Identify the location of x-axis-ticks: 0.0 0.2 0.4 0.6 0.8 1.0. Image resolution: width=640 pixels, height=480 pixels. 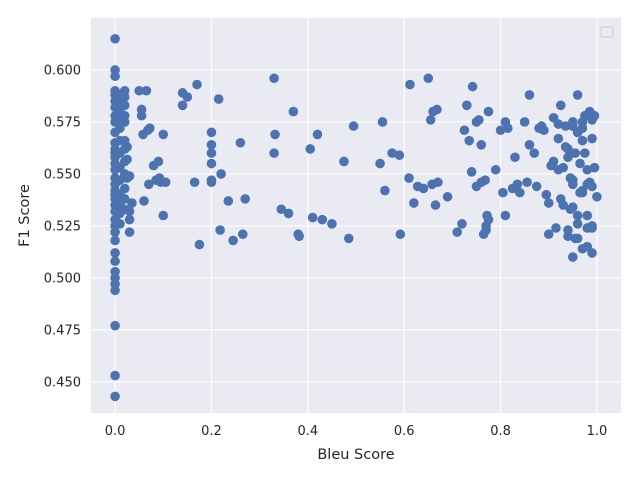
(356, 431).